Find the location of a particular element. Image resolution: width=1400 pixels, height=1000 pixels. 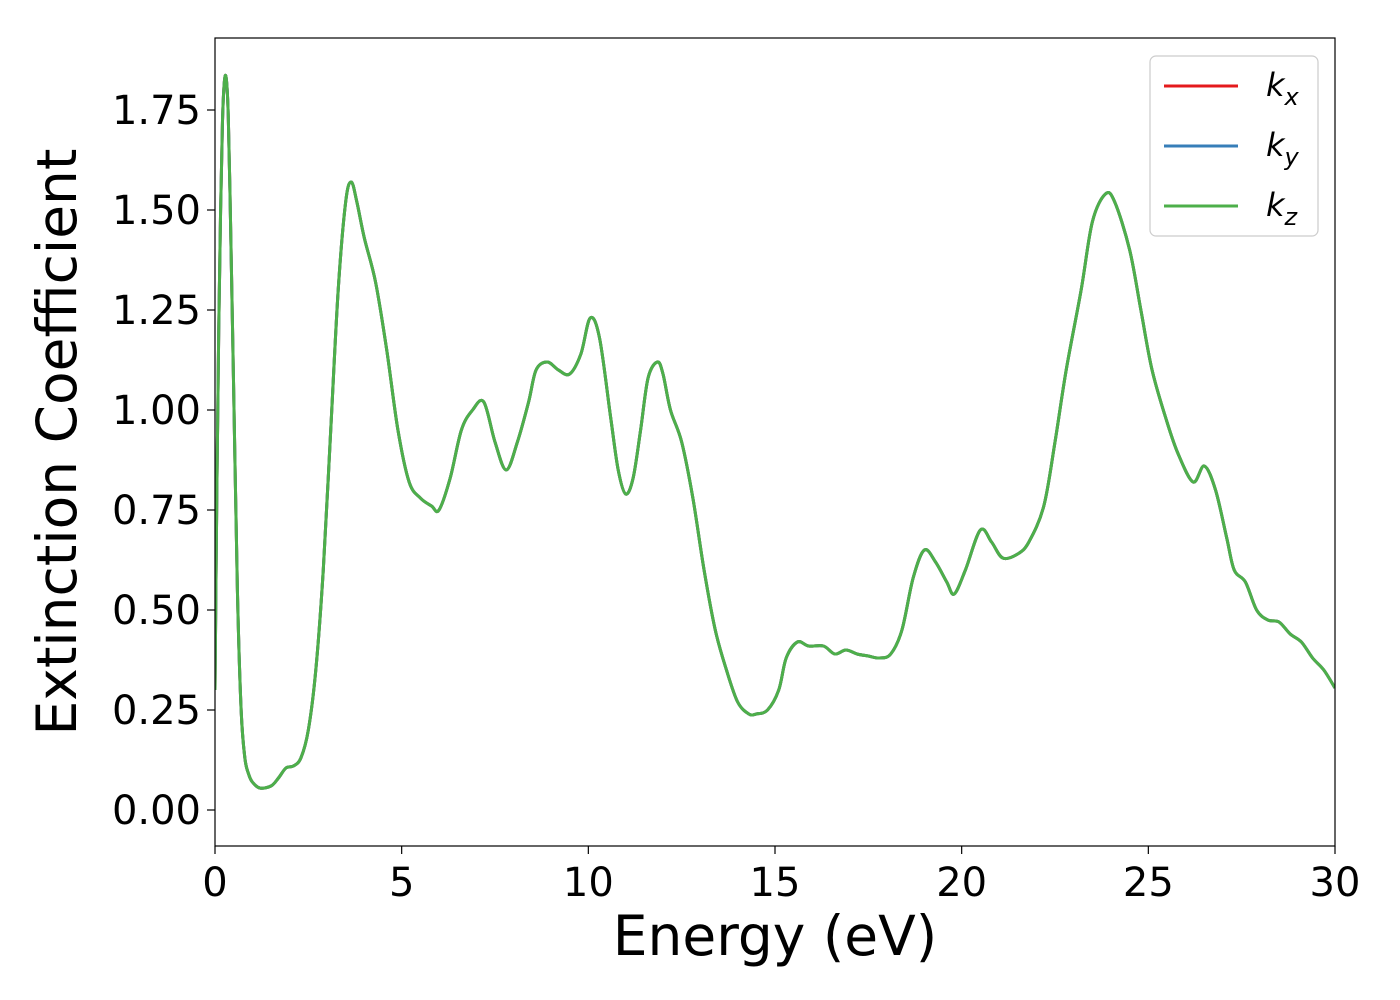

x-axis-title: Energy (eV) is located at coordinates (775, 936).